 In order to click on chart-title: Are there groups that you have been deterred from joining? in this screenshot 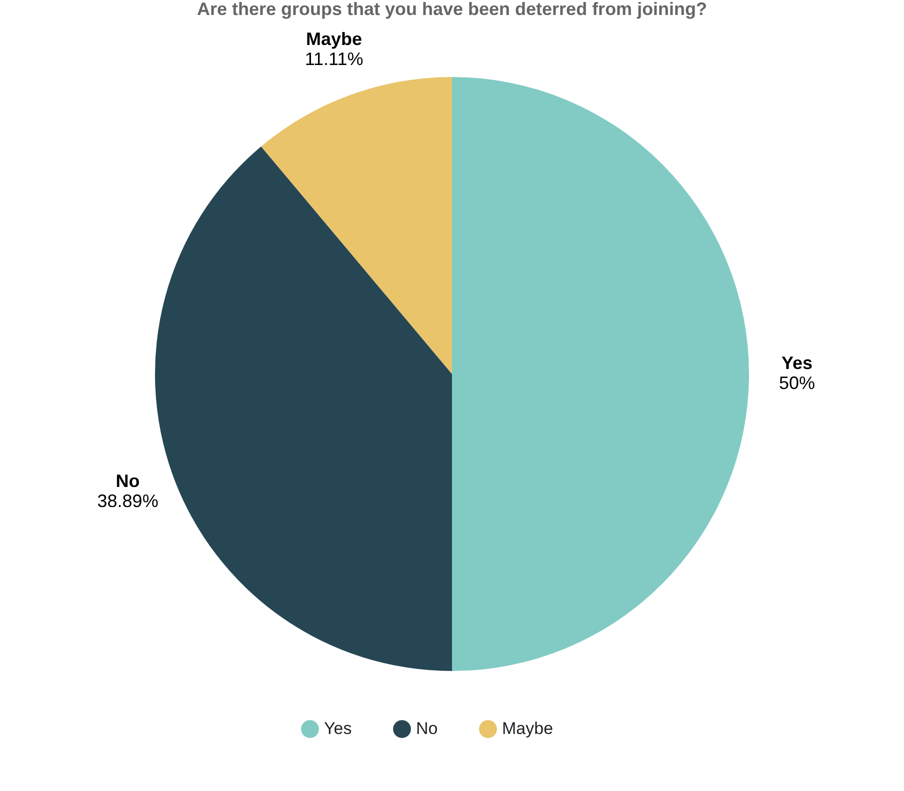, I will do `click(452, 9)`.